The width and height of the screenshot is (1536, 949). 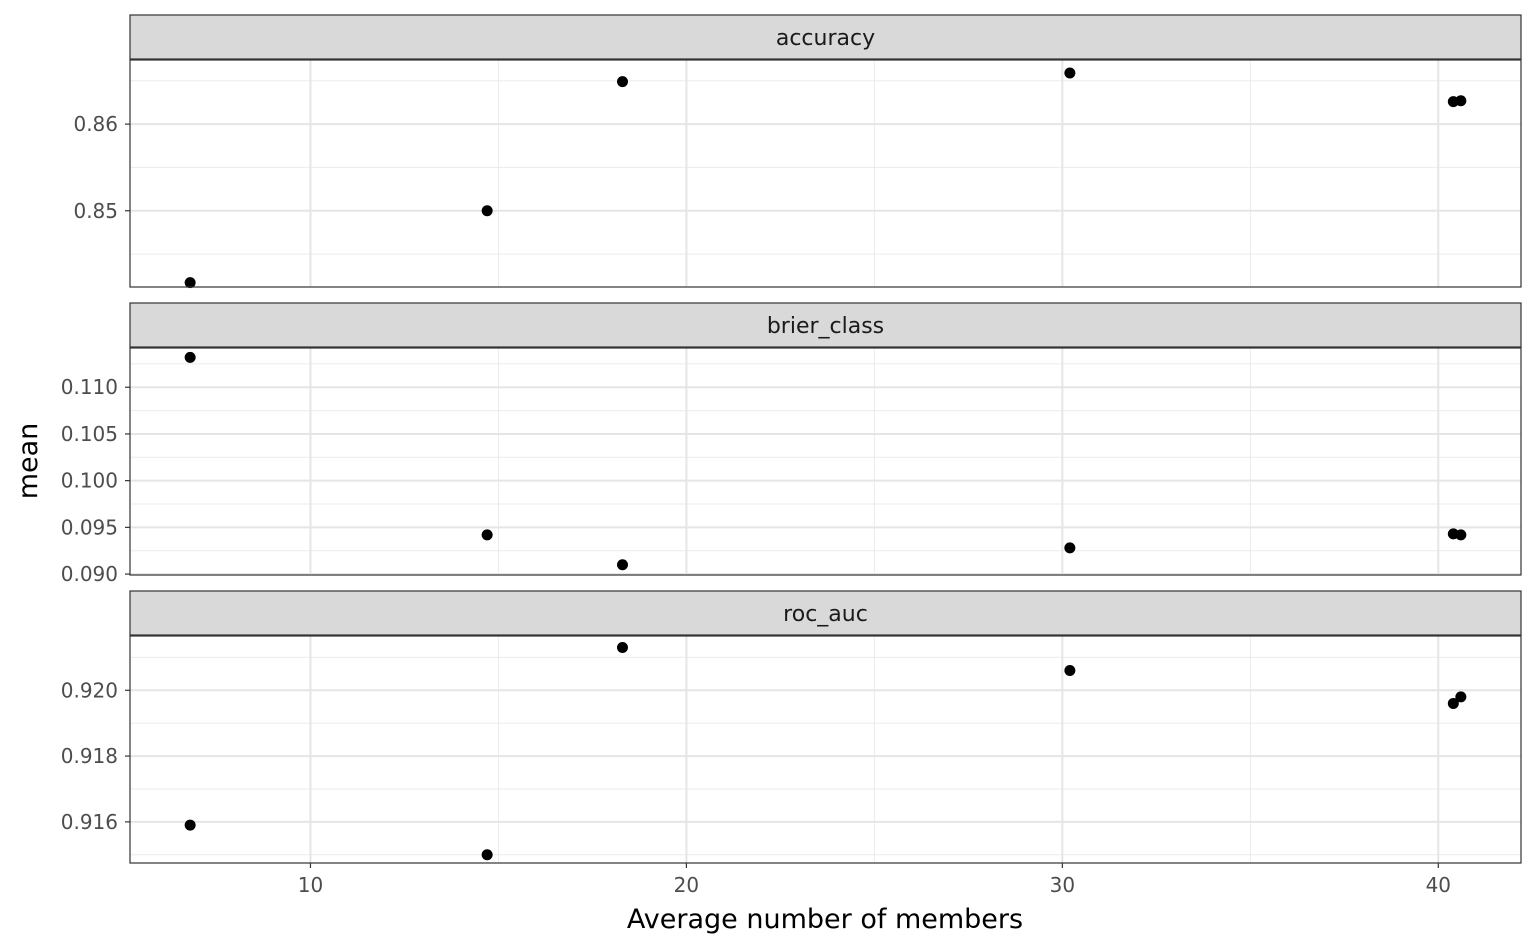 I want to click on x-tick-label: 10, so click(x=310, y=885).